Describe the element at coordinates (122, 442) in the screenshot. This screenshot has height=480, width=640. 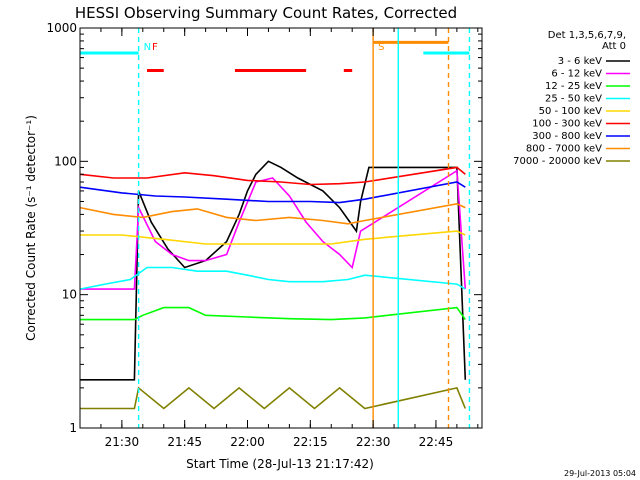
I see `x-tick-label: 21:30` at that location.